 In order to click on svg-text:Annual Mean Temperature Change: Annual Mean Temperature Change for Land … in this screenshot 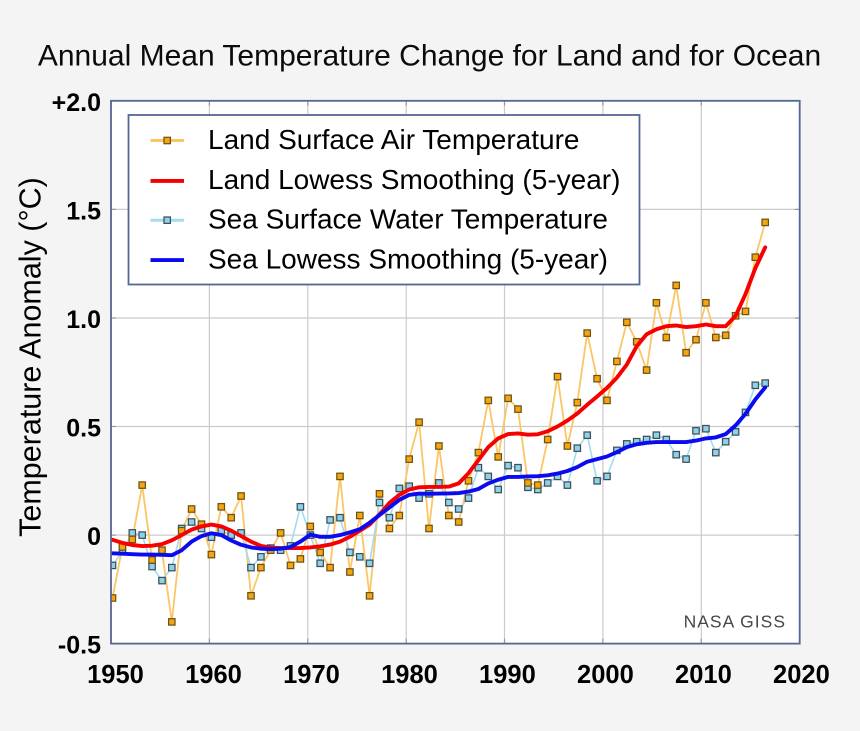, I will do `click(429, 56)`.